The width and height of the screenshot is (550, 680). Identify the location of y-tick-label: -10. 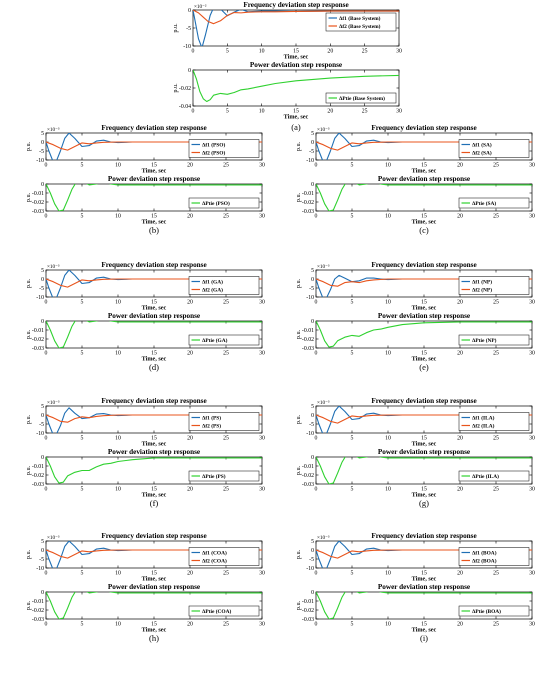
(310, 569).